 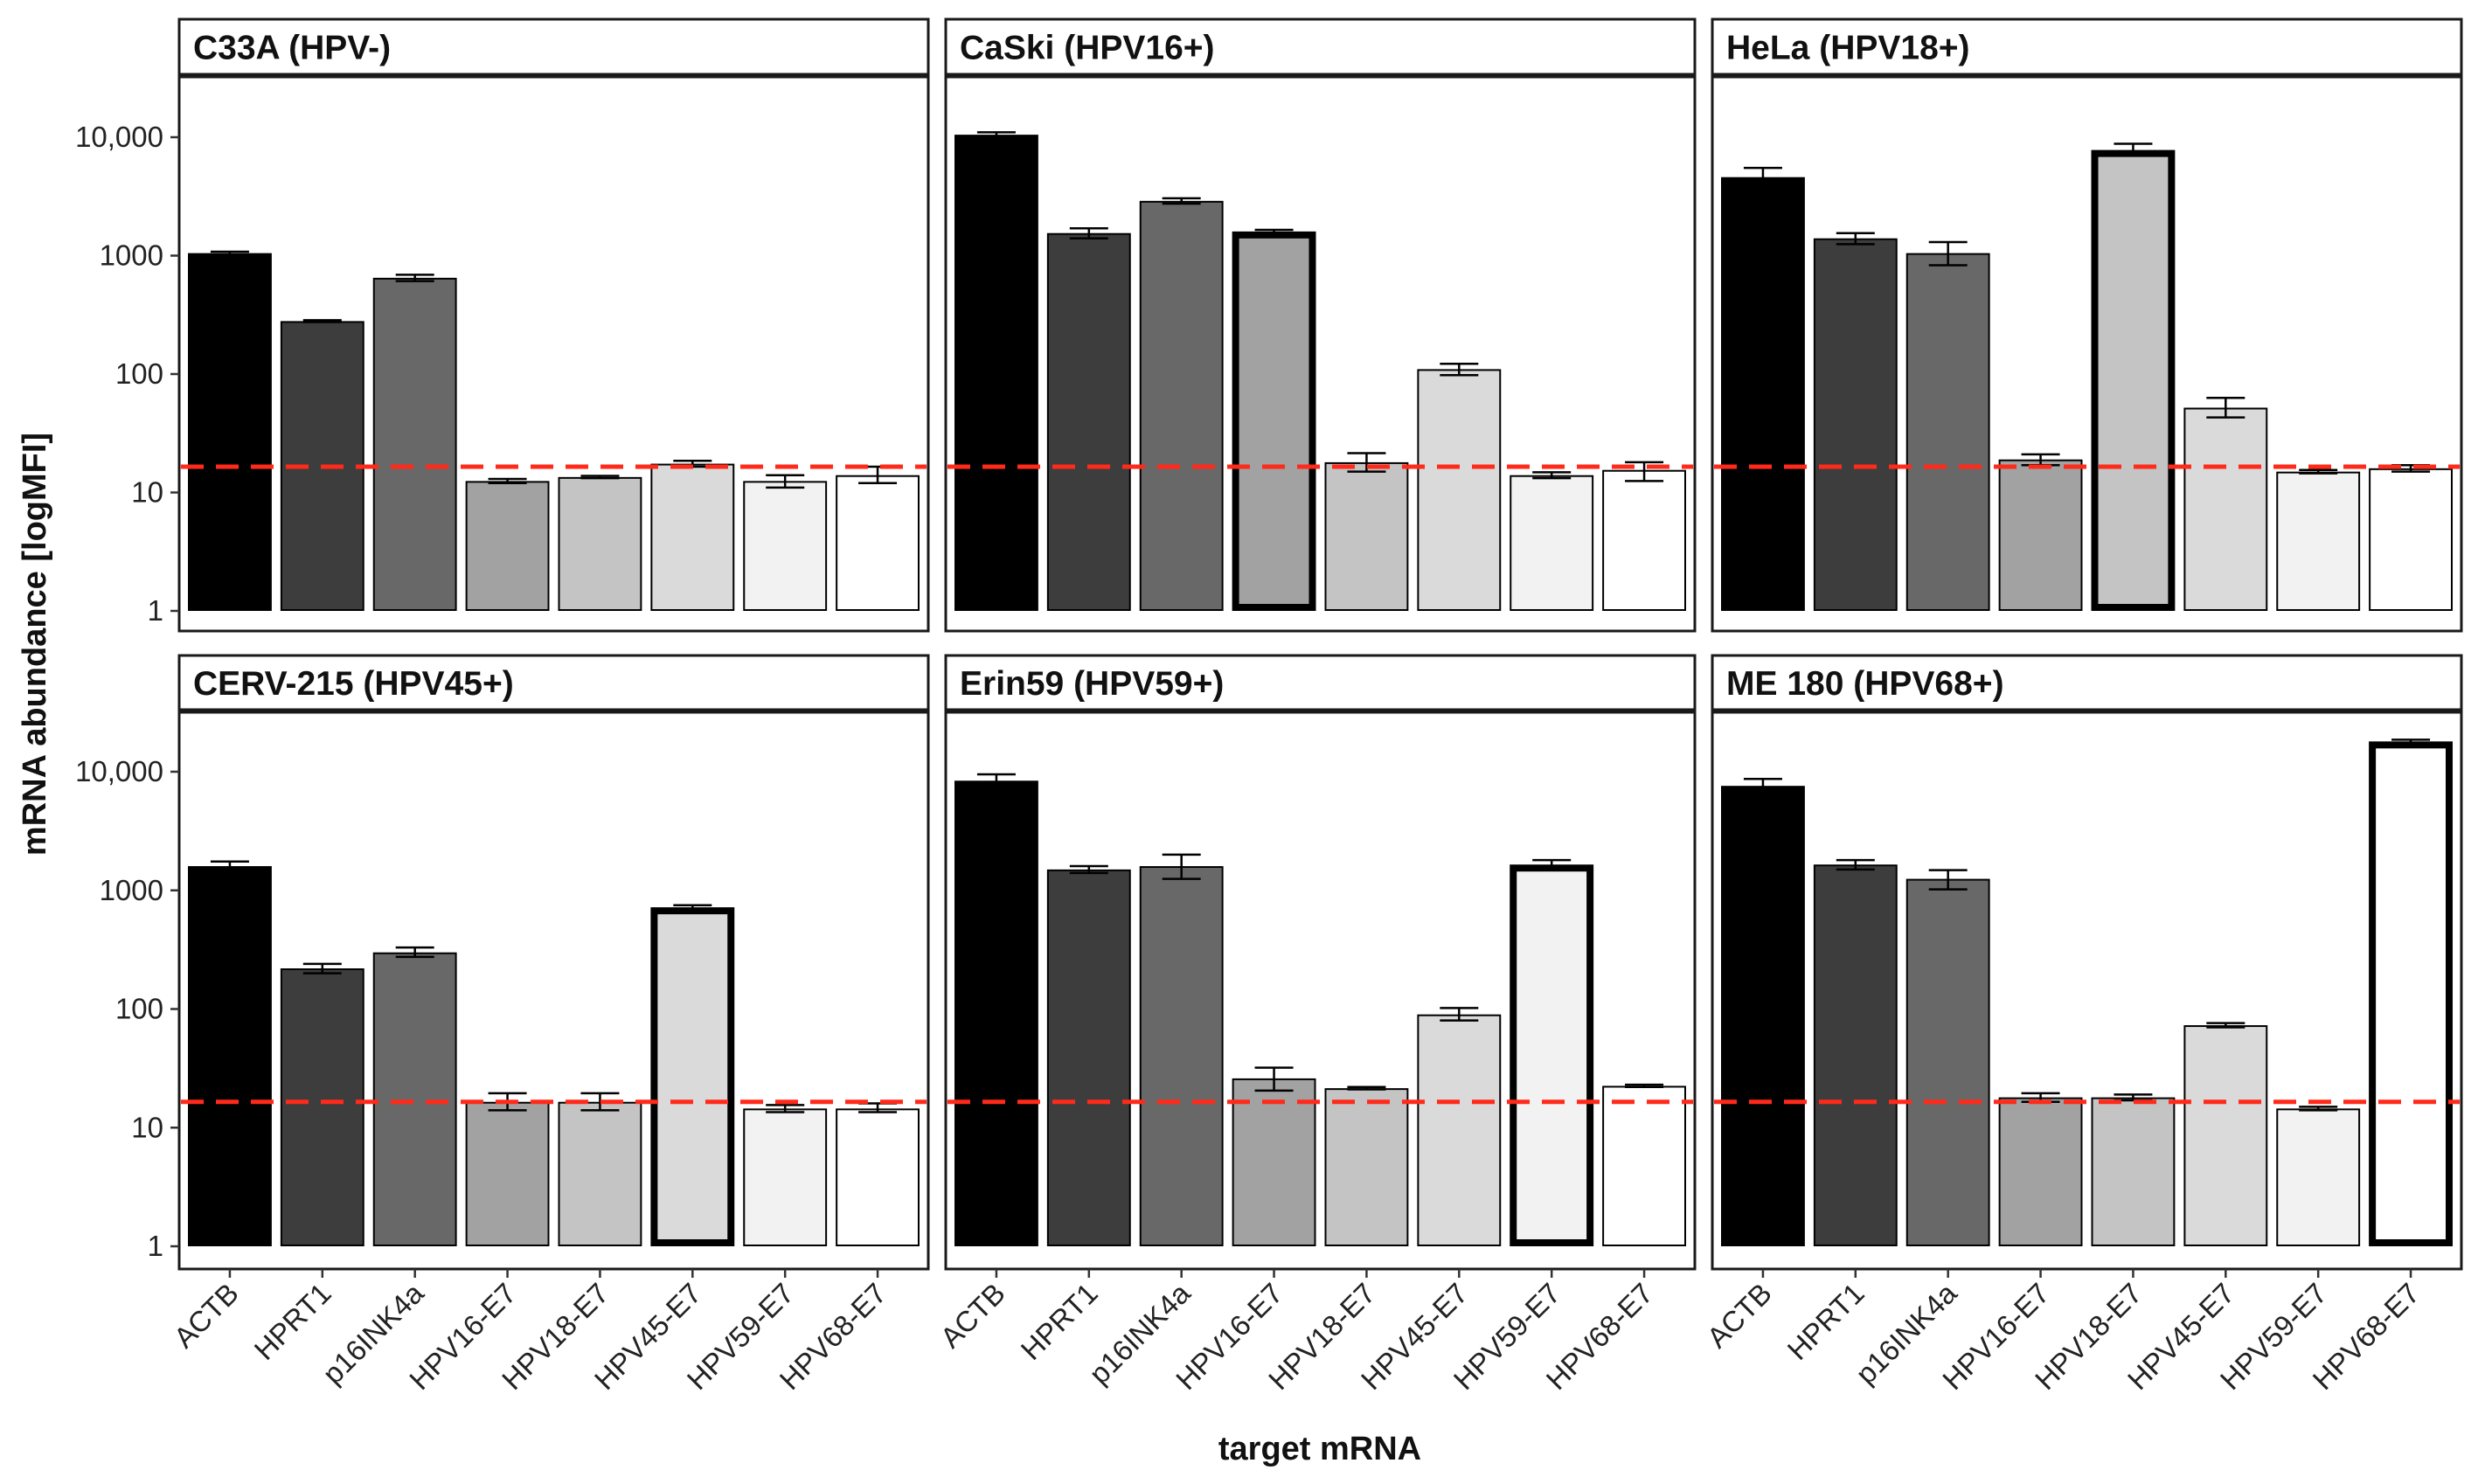 I want to click on panel-3: HeLa (HPV18+), so click(x=2087, y=325).